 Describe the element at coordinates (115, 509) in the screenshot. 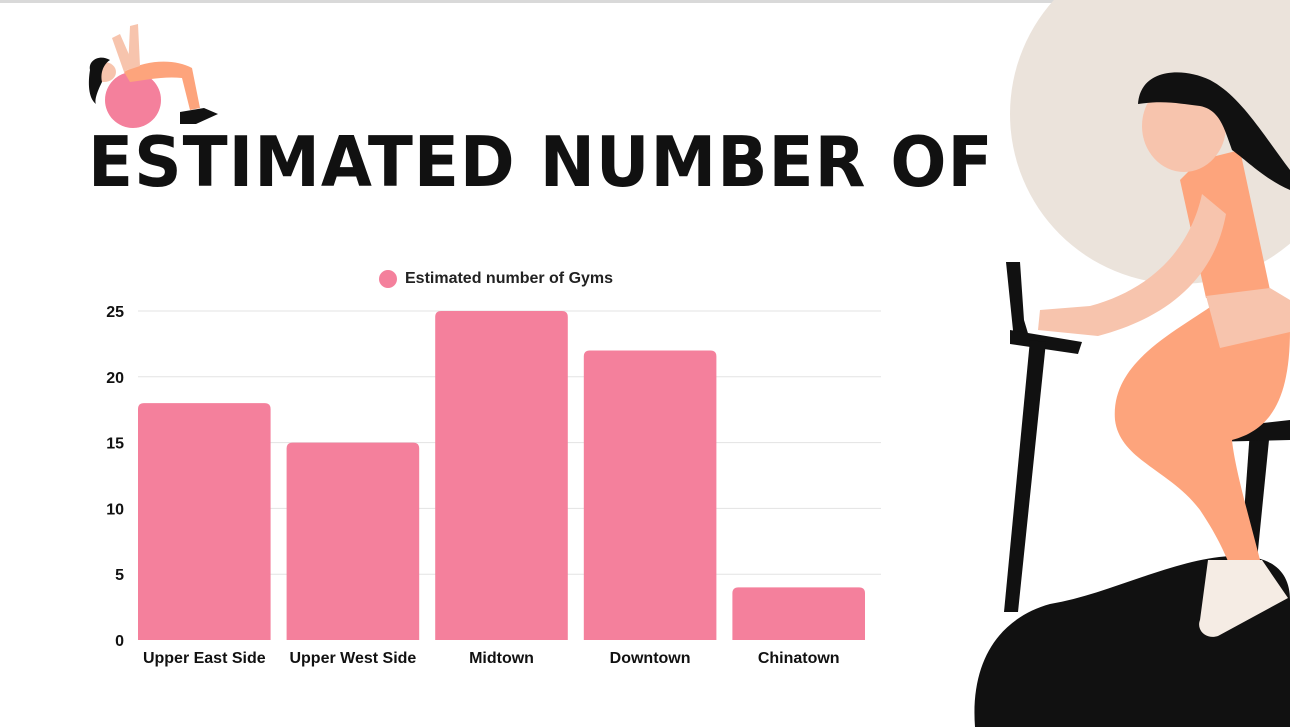

I see `y-tick-label: 10` at that location.